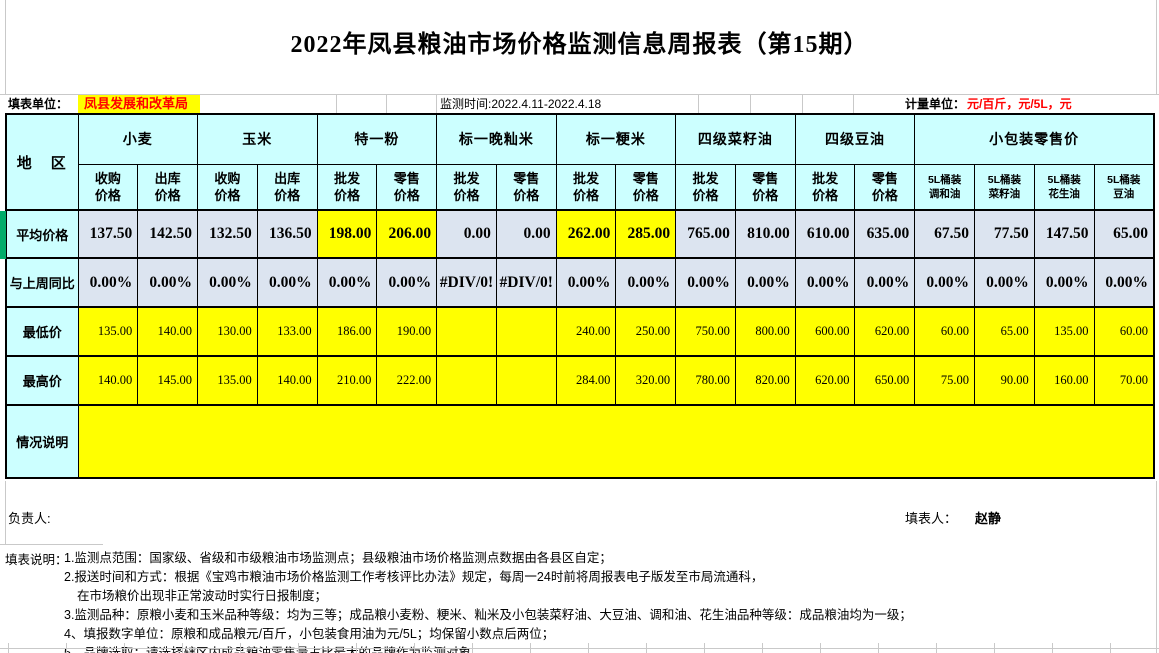 The image size is (1159, 653). What do you see at coordinates (705, 234) in the screenshot?
I see `price-cell: 765.00` at bounding box center [705, 234].